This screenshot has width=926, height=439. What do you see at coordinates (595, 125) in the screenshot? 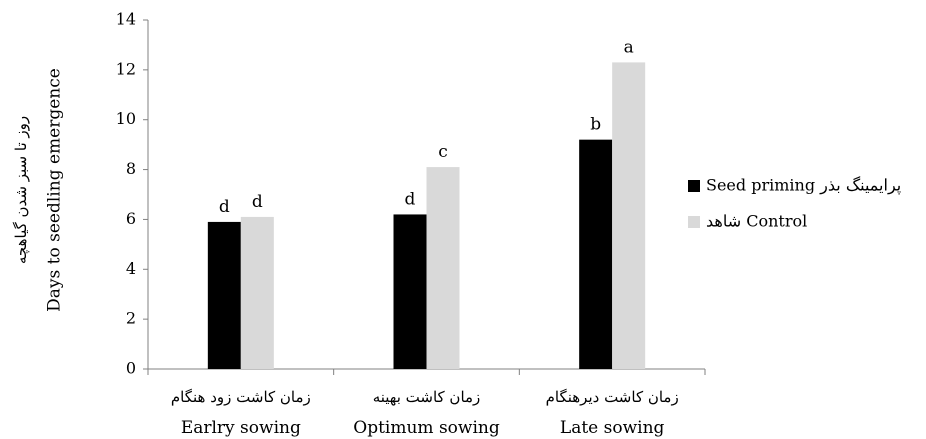
I see `data-label: b` at bounding box center [595, 125].